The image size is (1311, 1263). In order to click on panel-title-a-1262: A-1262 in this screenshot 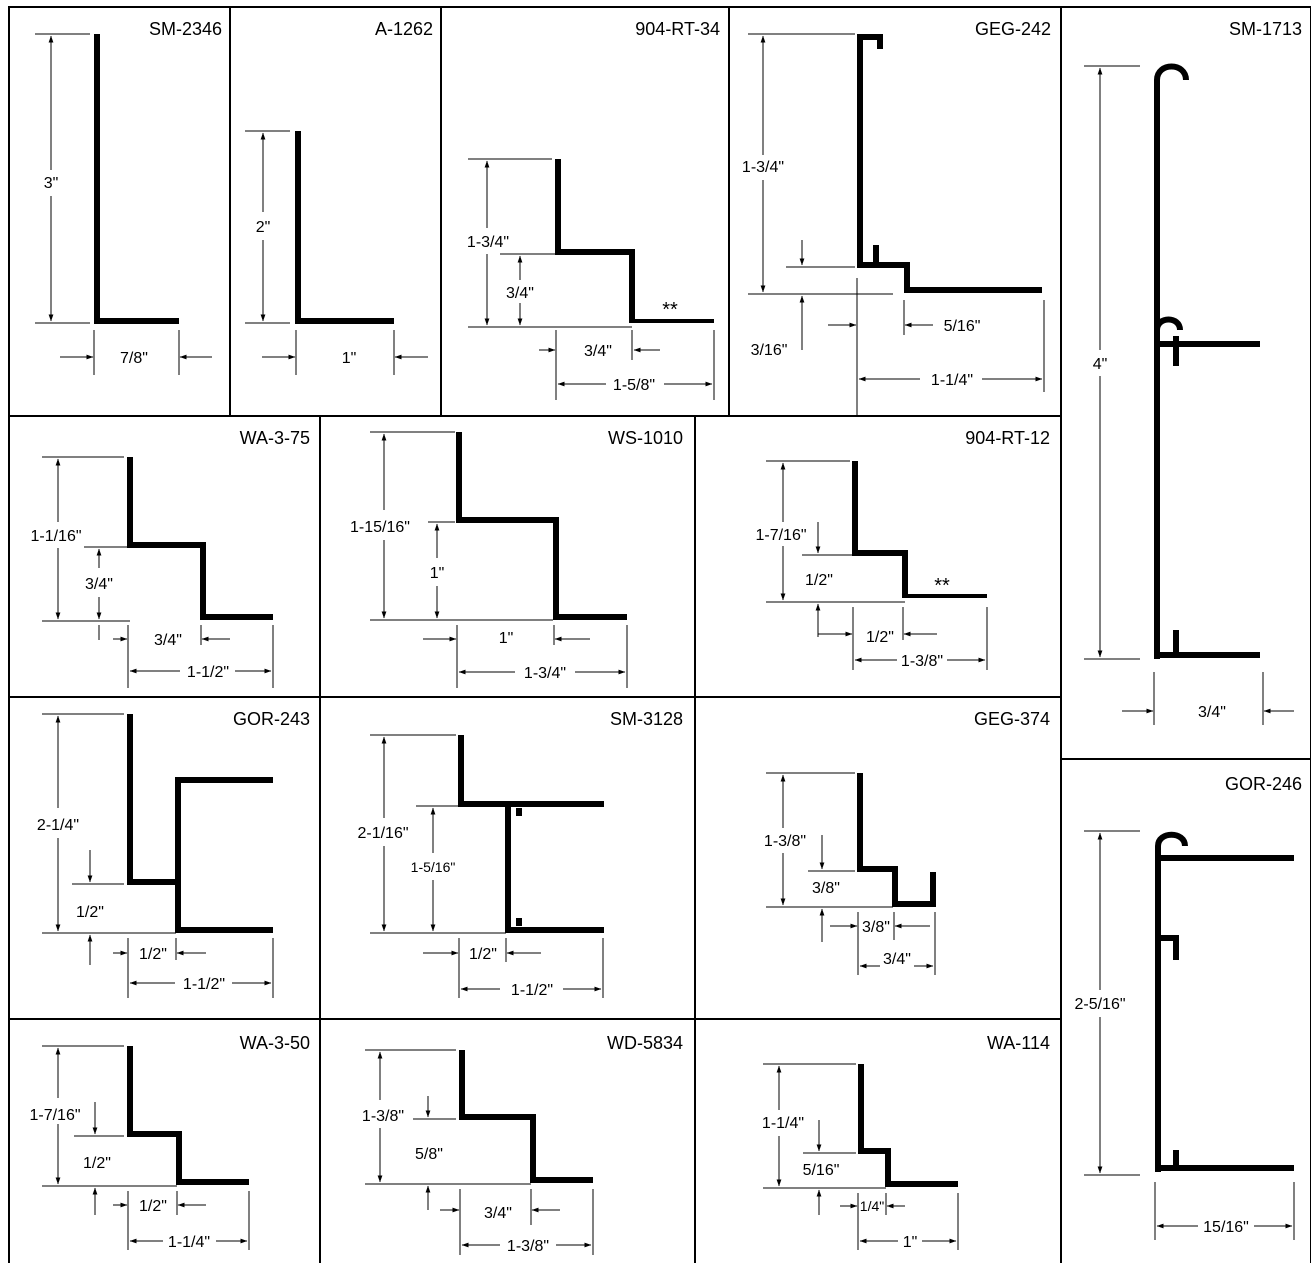, I will do `click(404, 29)`.